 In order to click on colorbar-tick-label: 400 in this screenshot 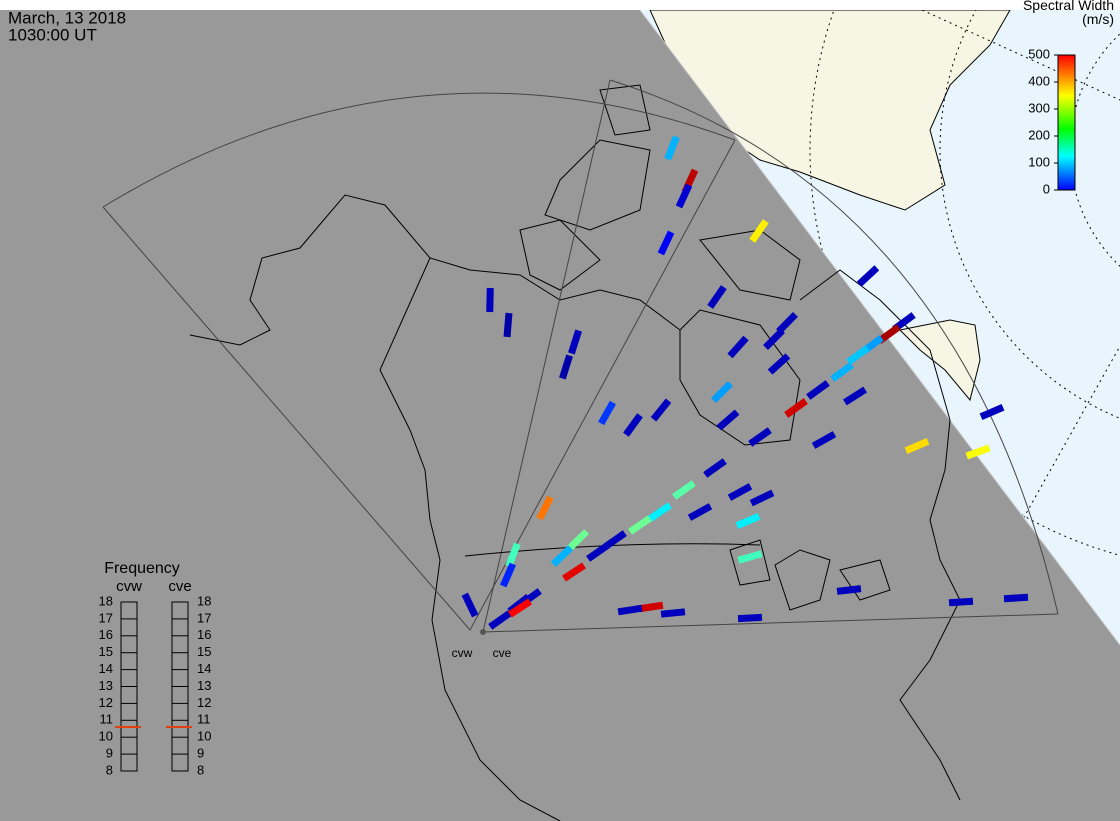, I will do `click(1039, 80)`.